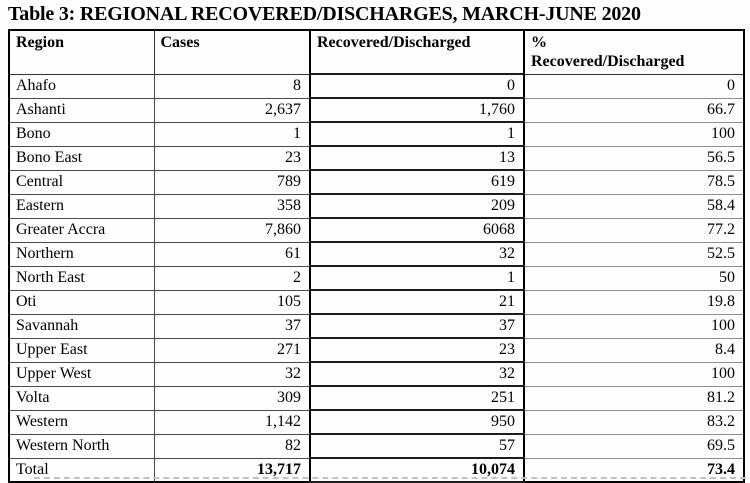 The image size is (750, 483). I want to click on table-row: Upper West 32 32 100, so click(376, 374).